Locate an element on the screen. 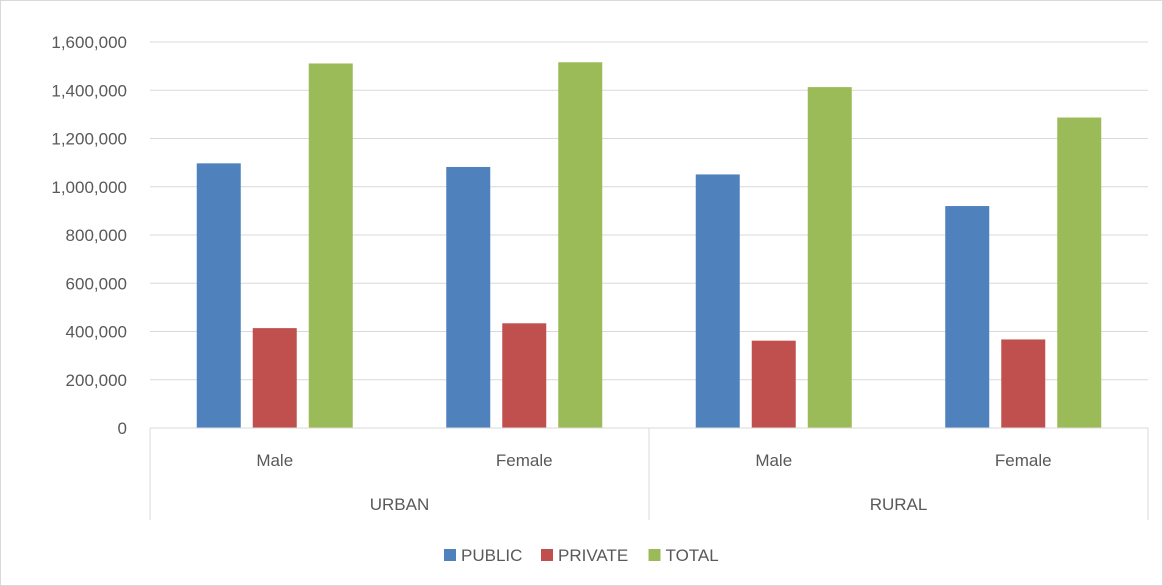 This screenshot has width=1163, height=586. legend-label: PUBLIC is located at coordinates (491, 555).